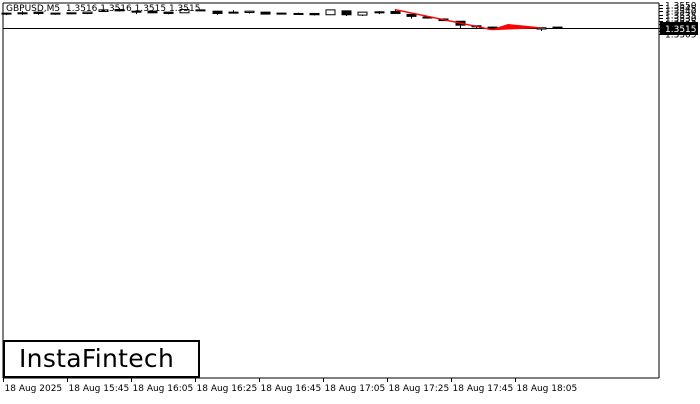 This screenshot has height=404, width=700. I want to click on logo-text: InstaFintech, so click(97, 358).